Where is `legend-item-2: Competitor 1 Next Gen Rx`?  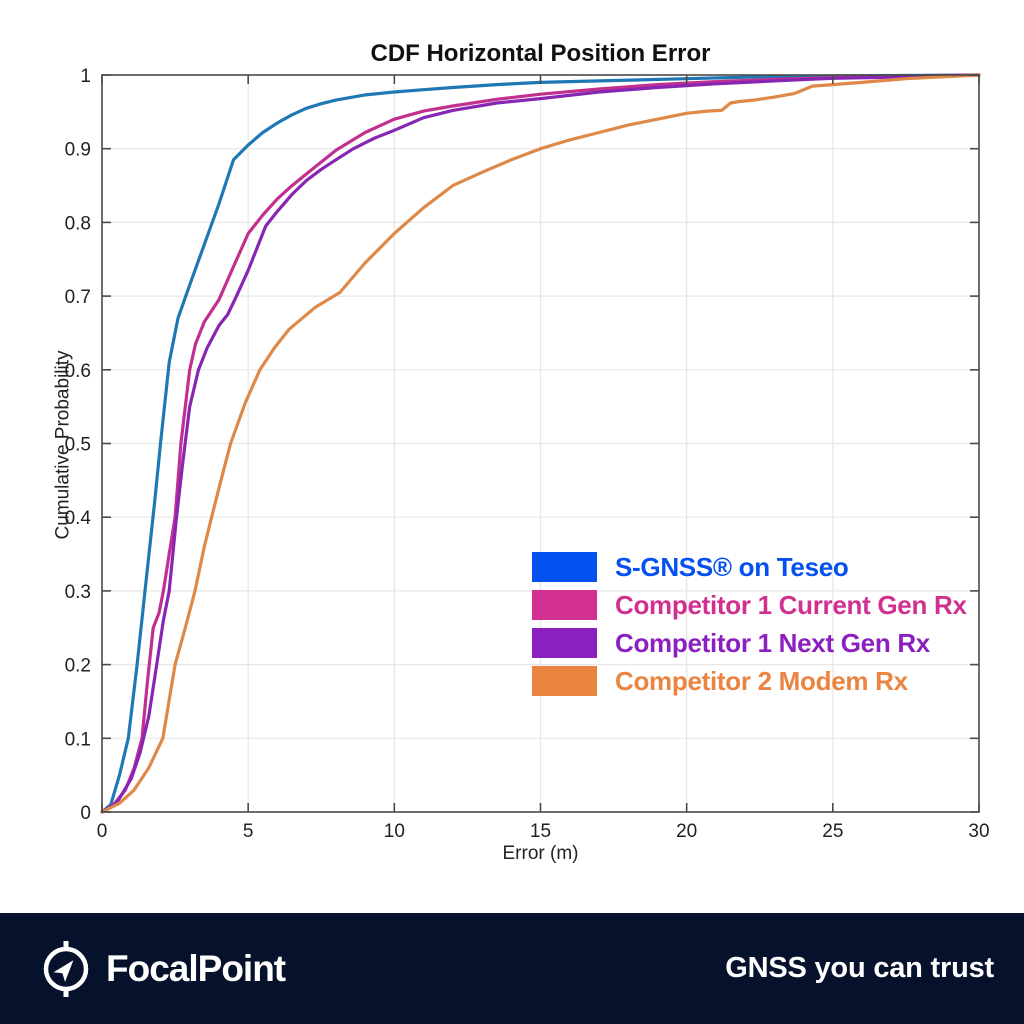 legend-item-2: Competitor 1 Next Gen Rx is located at coordinates (749, 643).